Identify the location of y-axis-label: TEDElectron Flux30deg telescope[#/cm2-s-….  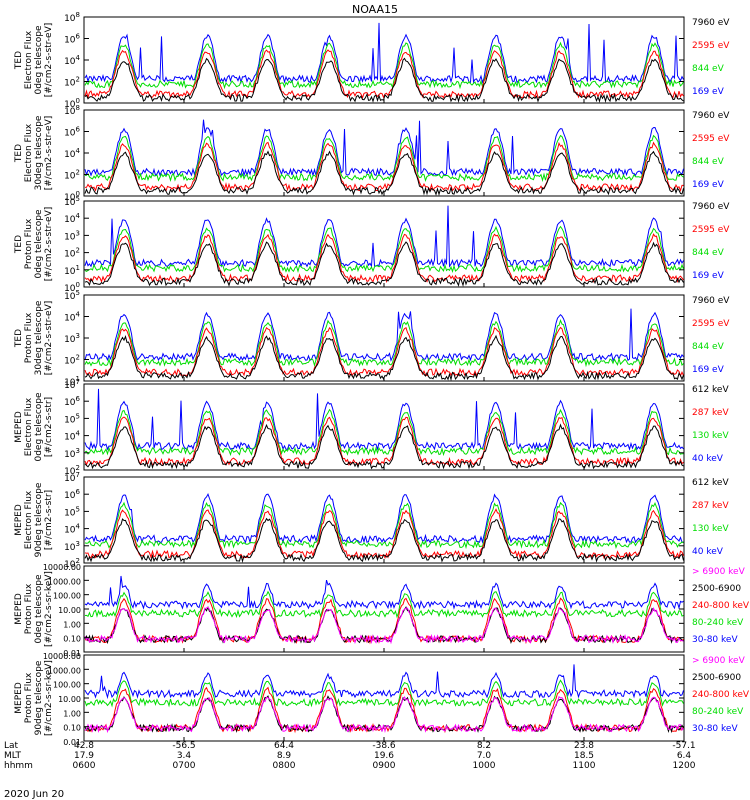
(34, 152).